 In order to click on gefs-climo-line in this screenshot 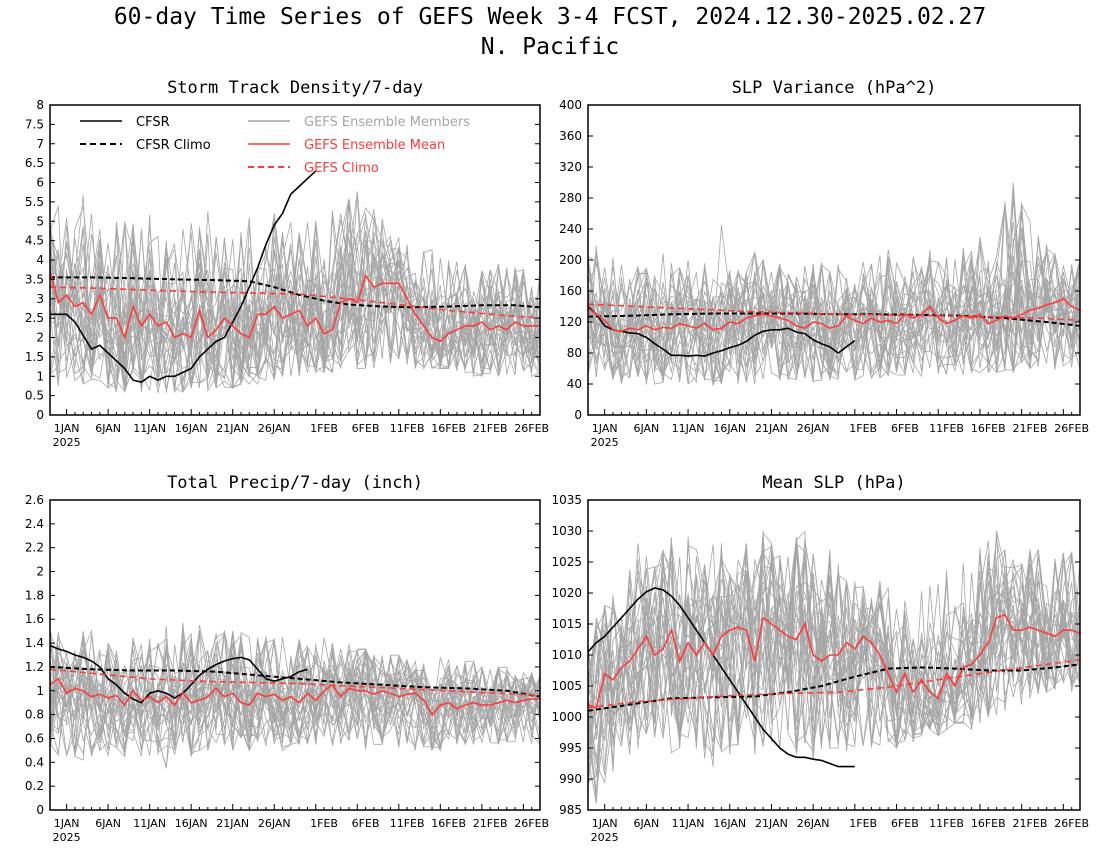, I will do `click(834, 684)`.